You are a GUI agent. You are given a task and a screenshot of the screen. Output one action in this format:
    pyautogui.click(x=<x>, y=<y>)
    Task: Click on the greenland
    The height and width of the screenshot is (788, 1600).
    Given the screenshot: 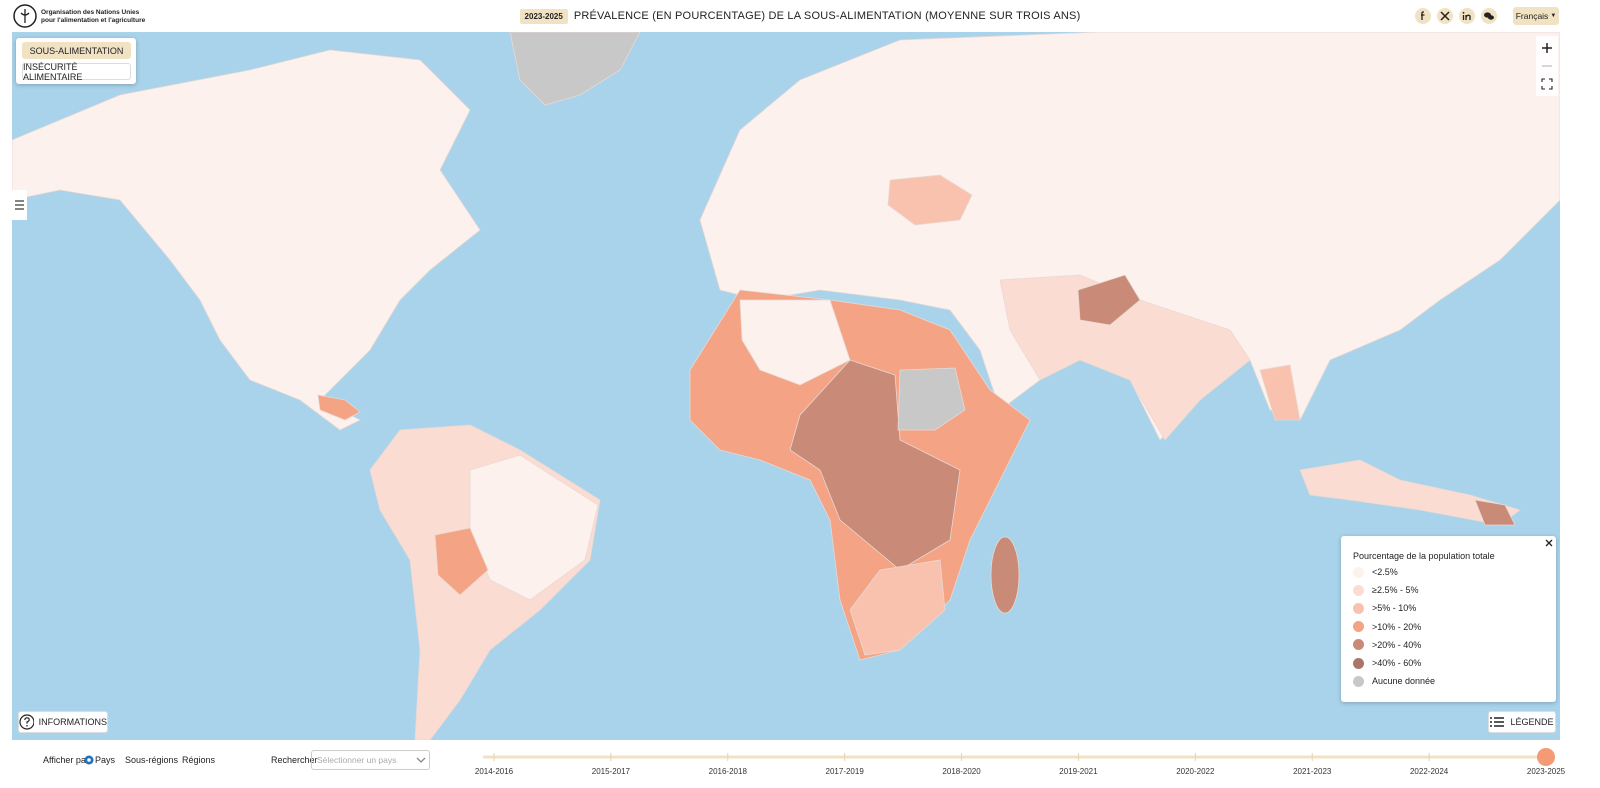 What is the action you would take?
    pyautogui.click(x=575, y=69)
    